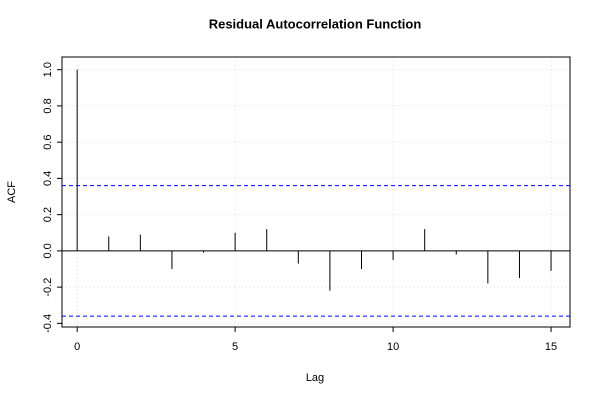  Describe the element at coordinates (315, 23) in the screenshot. I see `chart-title: Residual Autocorrelation Function` at that location.